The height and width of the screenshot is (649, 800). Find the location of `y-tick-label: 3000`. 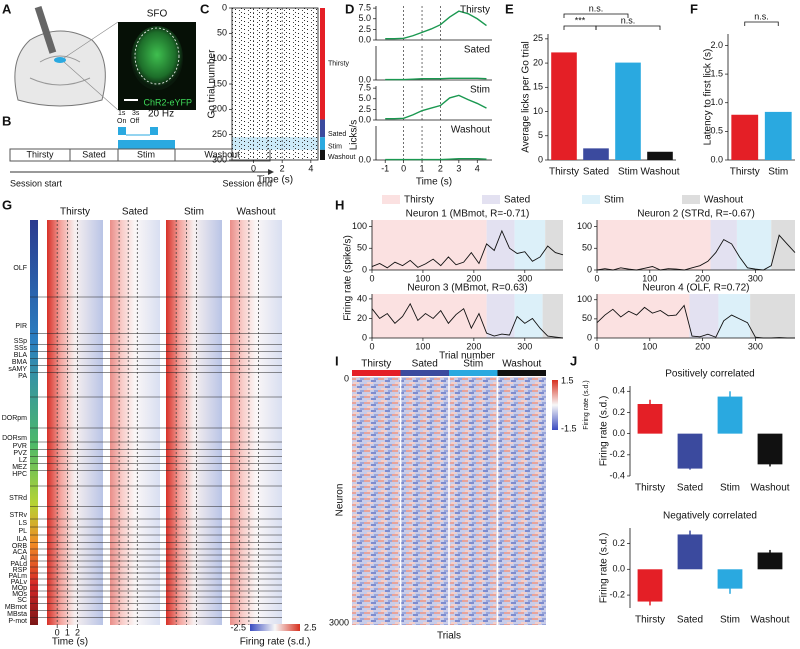

y-tick-label: 3000 is located at coordinates (339, 622).